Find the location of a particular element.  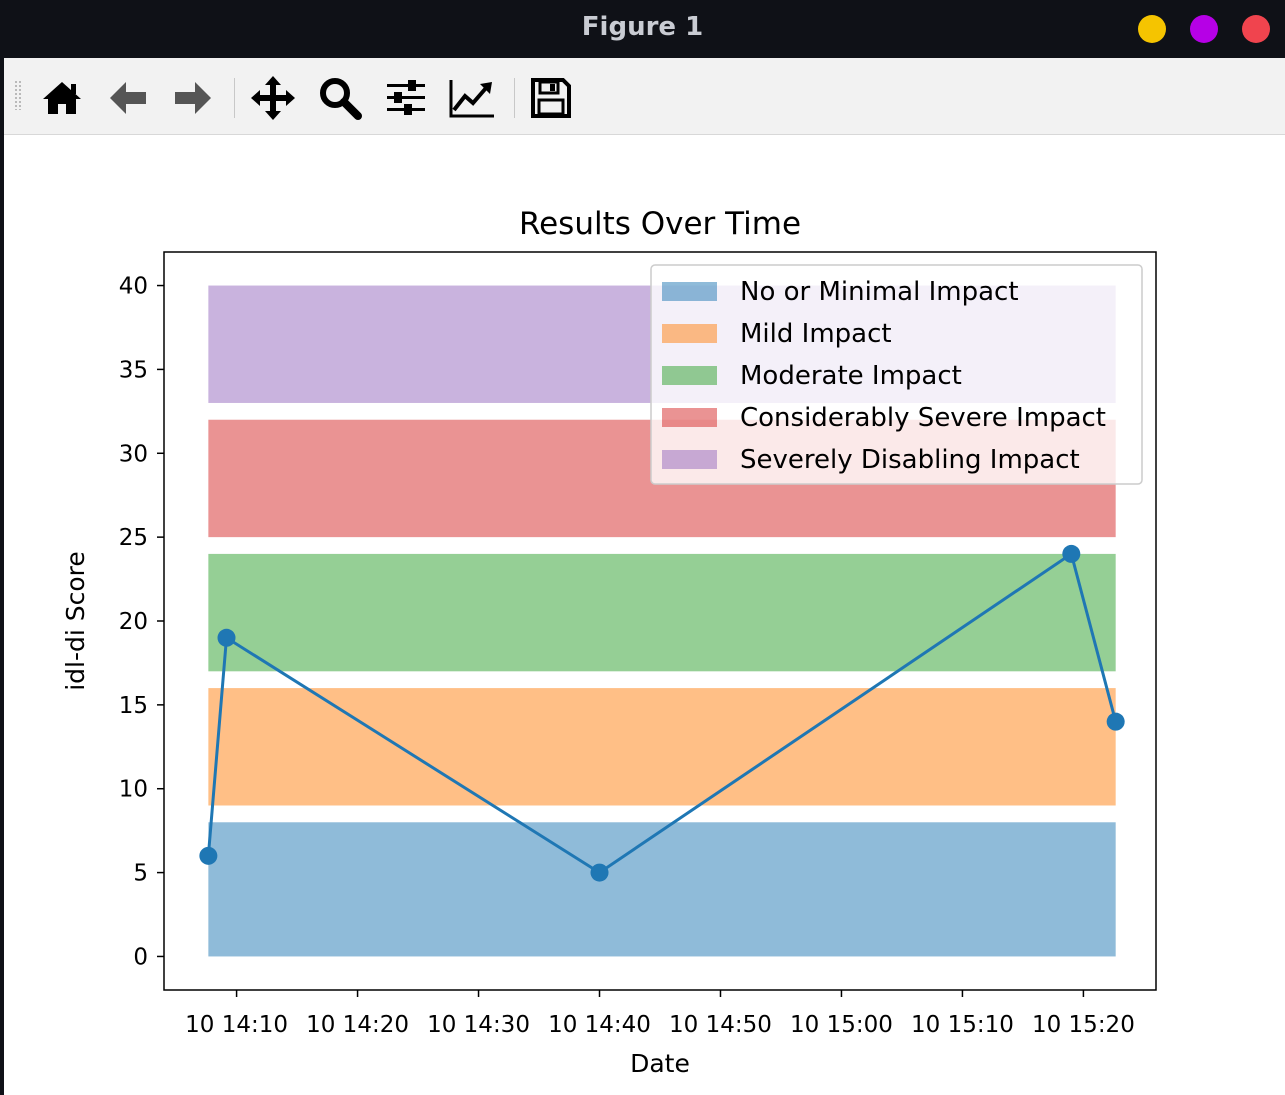

chart-title: Results Over Time is located at coordinates (660, 224).